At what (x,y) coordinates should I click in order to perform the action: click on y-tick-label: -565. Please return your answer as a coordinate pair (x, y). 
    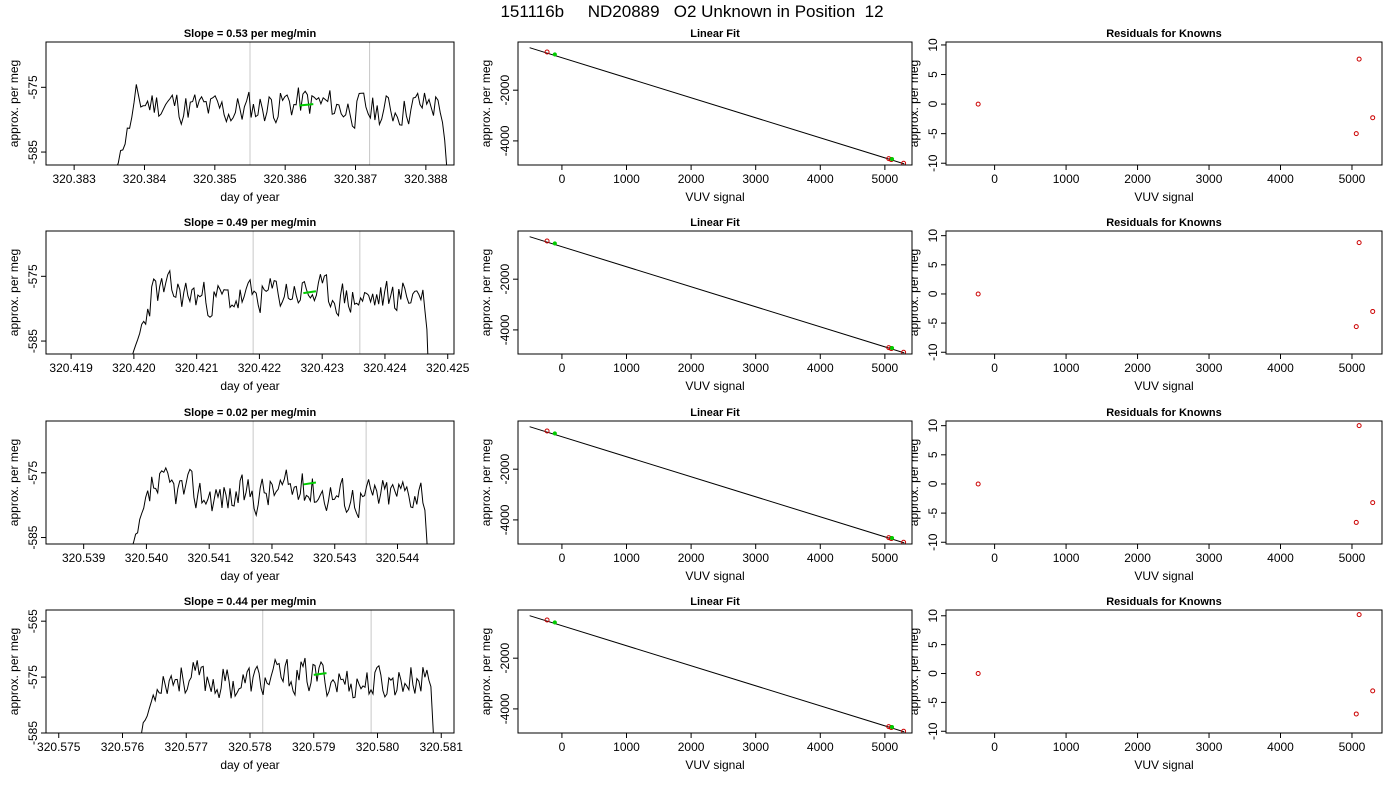
    Looking at the image, I should click on (33, 621).